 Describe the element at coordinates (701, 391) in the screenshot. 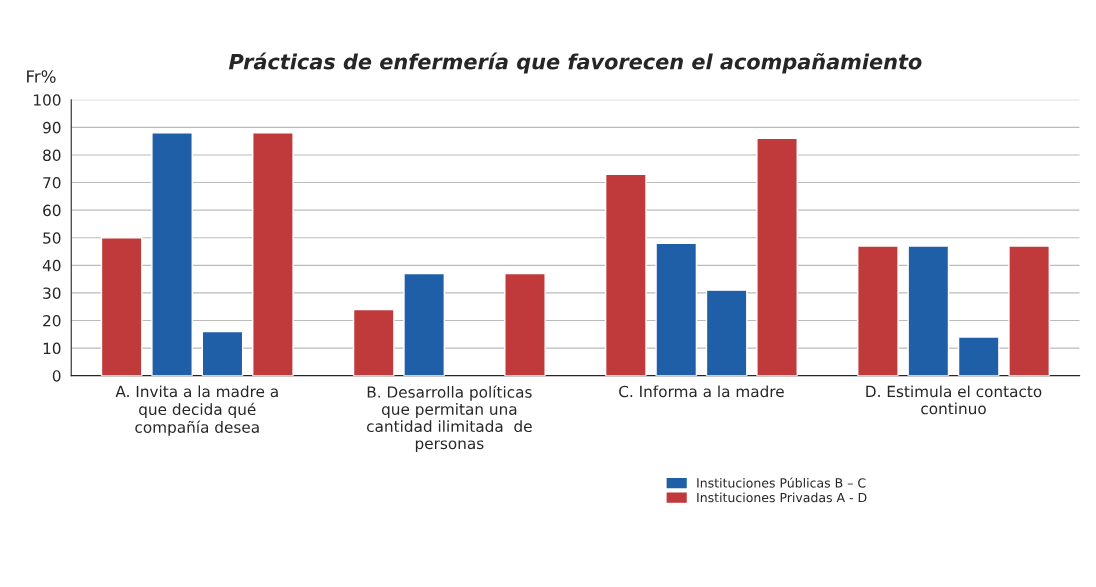

I see `x-tick-label: C. Informa a la madre` at that location.